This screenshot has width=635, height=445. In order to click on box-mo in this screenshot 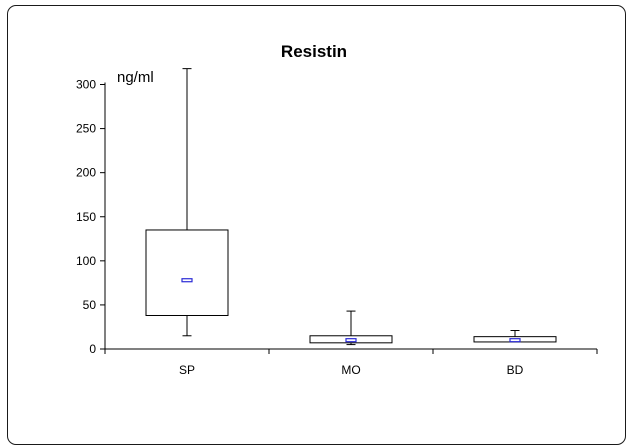, I will do `click(351, 328)`.